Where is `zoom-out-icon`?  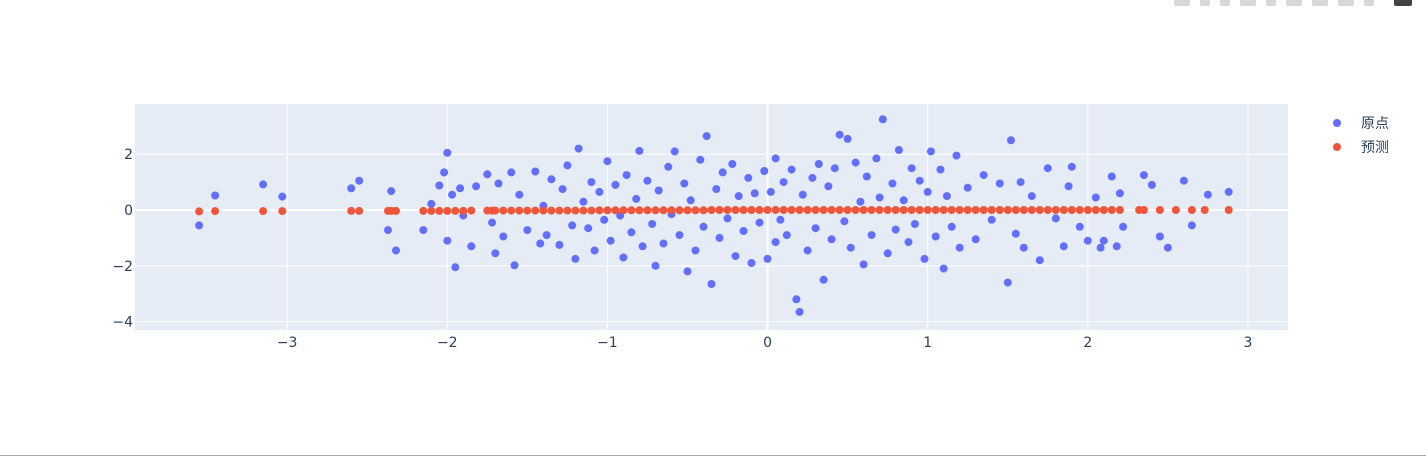
zoom-out-icon is located at coordinates (1320, 3).